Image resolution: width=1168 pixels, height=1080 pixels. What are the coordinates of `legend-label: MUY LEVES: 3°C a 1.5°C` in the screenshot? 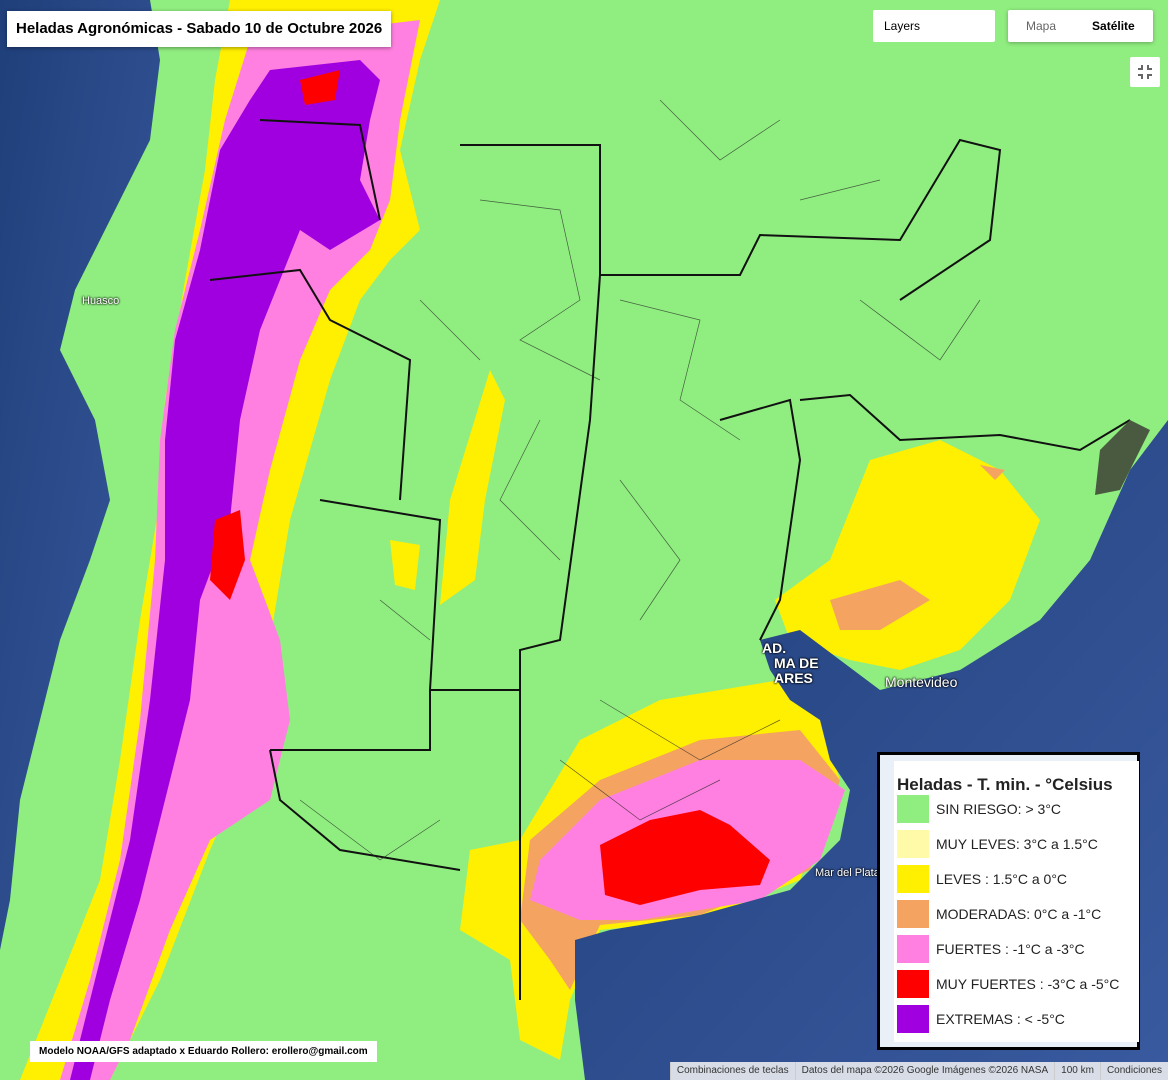 It's located at (1017, 844).